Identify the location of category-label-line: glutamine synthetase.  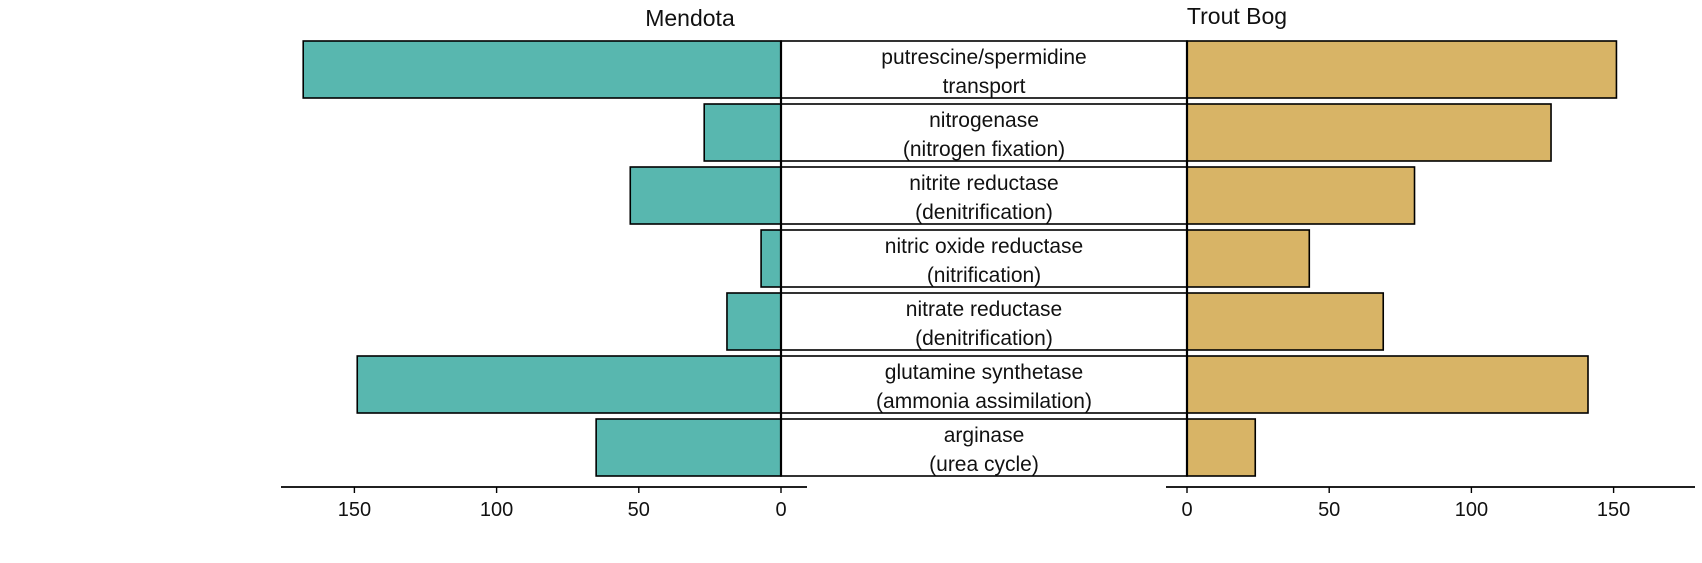
(984, 372).